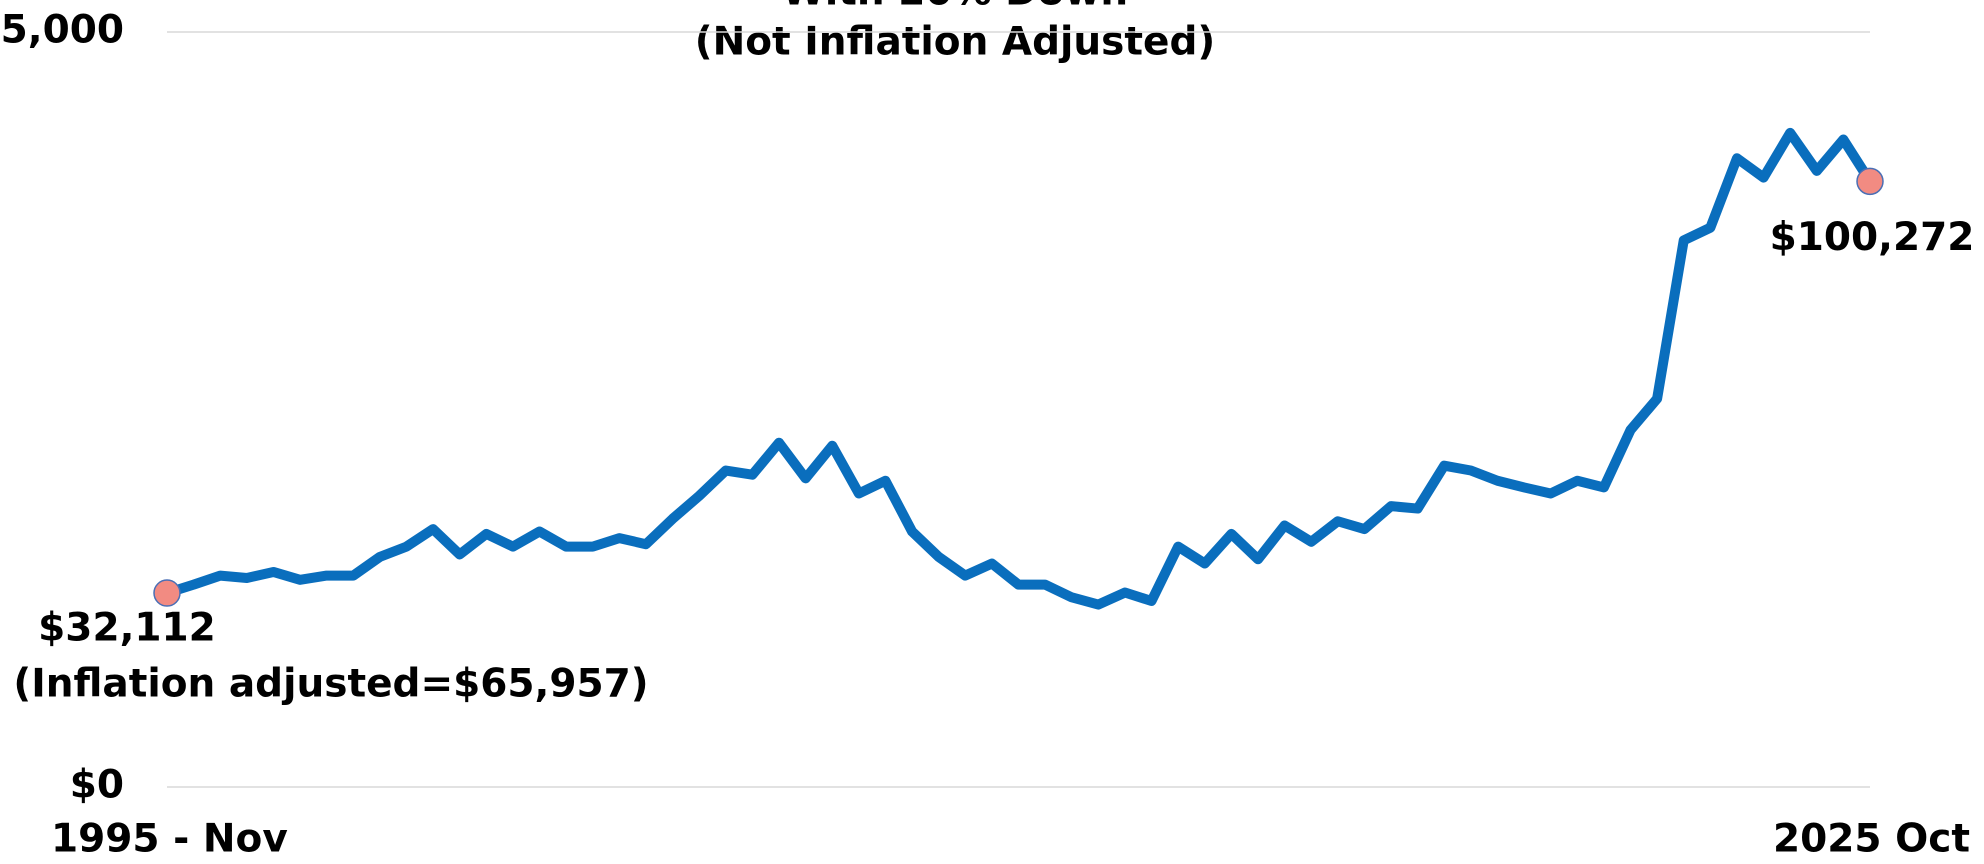 Image resolution: width=1984 pixels, height=864 pixels. I want to click on x-tick-label: 1995 - Nov, so click(169, 839).